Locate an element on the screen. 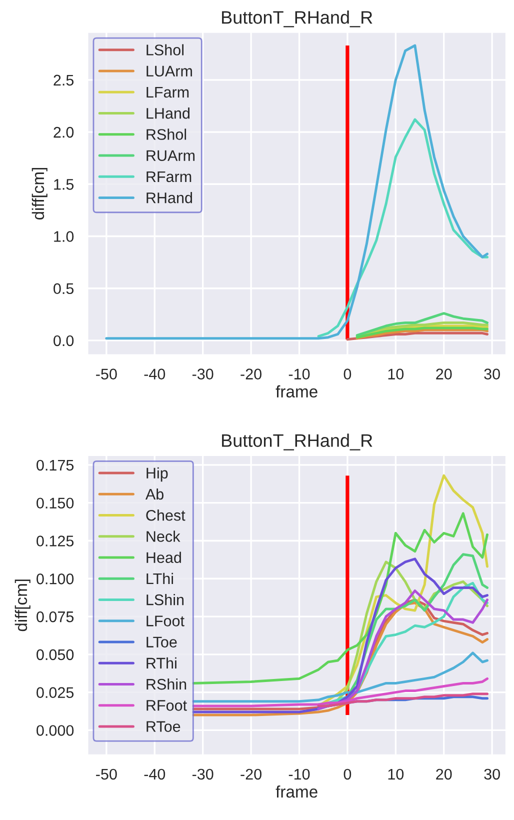 This screenshot has width=514, height=820. y-tick-label: 1.0 is located at coordinates (64, 236).